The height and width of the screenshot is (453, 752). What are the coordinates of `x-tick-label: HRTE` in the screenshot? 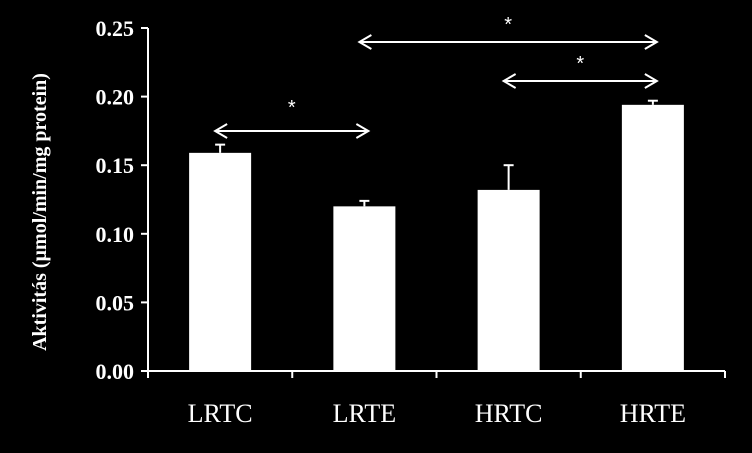 It's located at (653, 413).